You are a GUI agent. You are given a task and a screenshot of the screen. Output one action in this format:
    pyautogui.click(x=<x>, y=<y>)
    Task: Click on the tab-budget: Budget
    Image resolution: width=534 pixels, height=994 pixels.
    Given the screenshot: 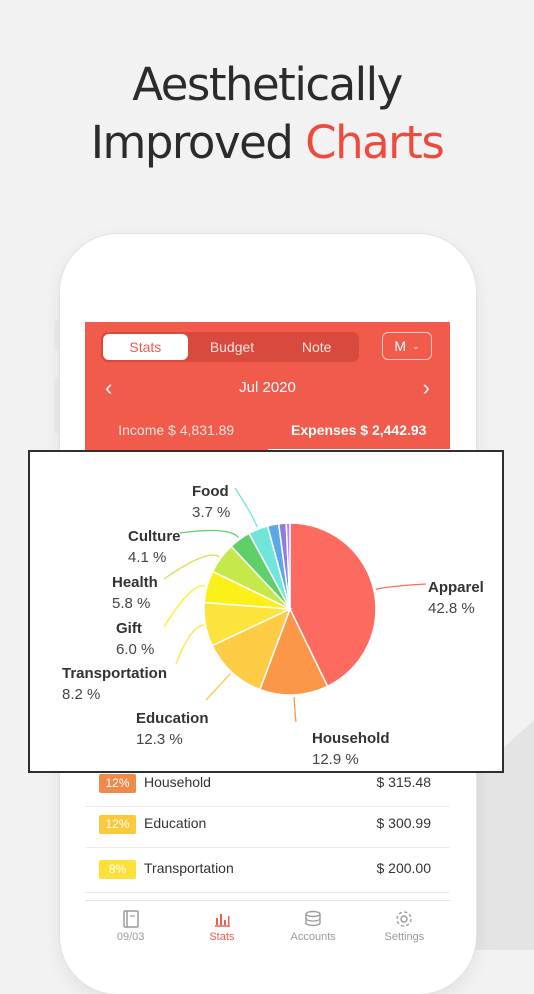 What is the action you would take?
    pyautogui.click(x=232, y=347)
    